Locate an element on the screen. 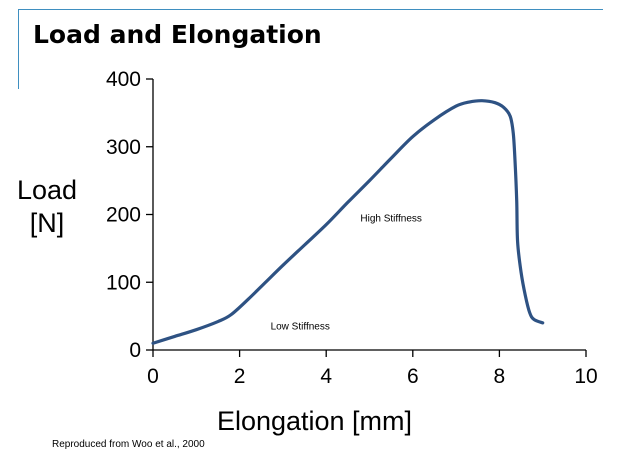 The width and height of the screenshot is (629, 472). x-tick-label-5: 10 is located at coordinates (585, 376).